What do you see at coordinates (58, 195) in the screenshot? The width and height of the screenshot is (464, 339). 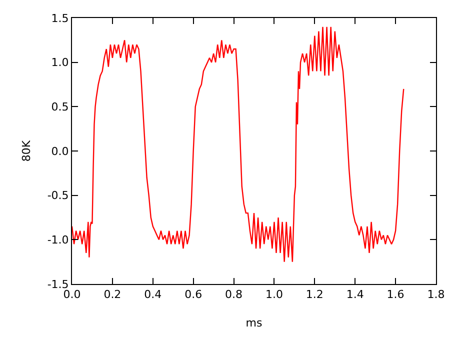 I see `y-tick-label: -0.5` at bounding box center [58, 195].